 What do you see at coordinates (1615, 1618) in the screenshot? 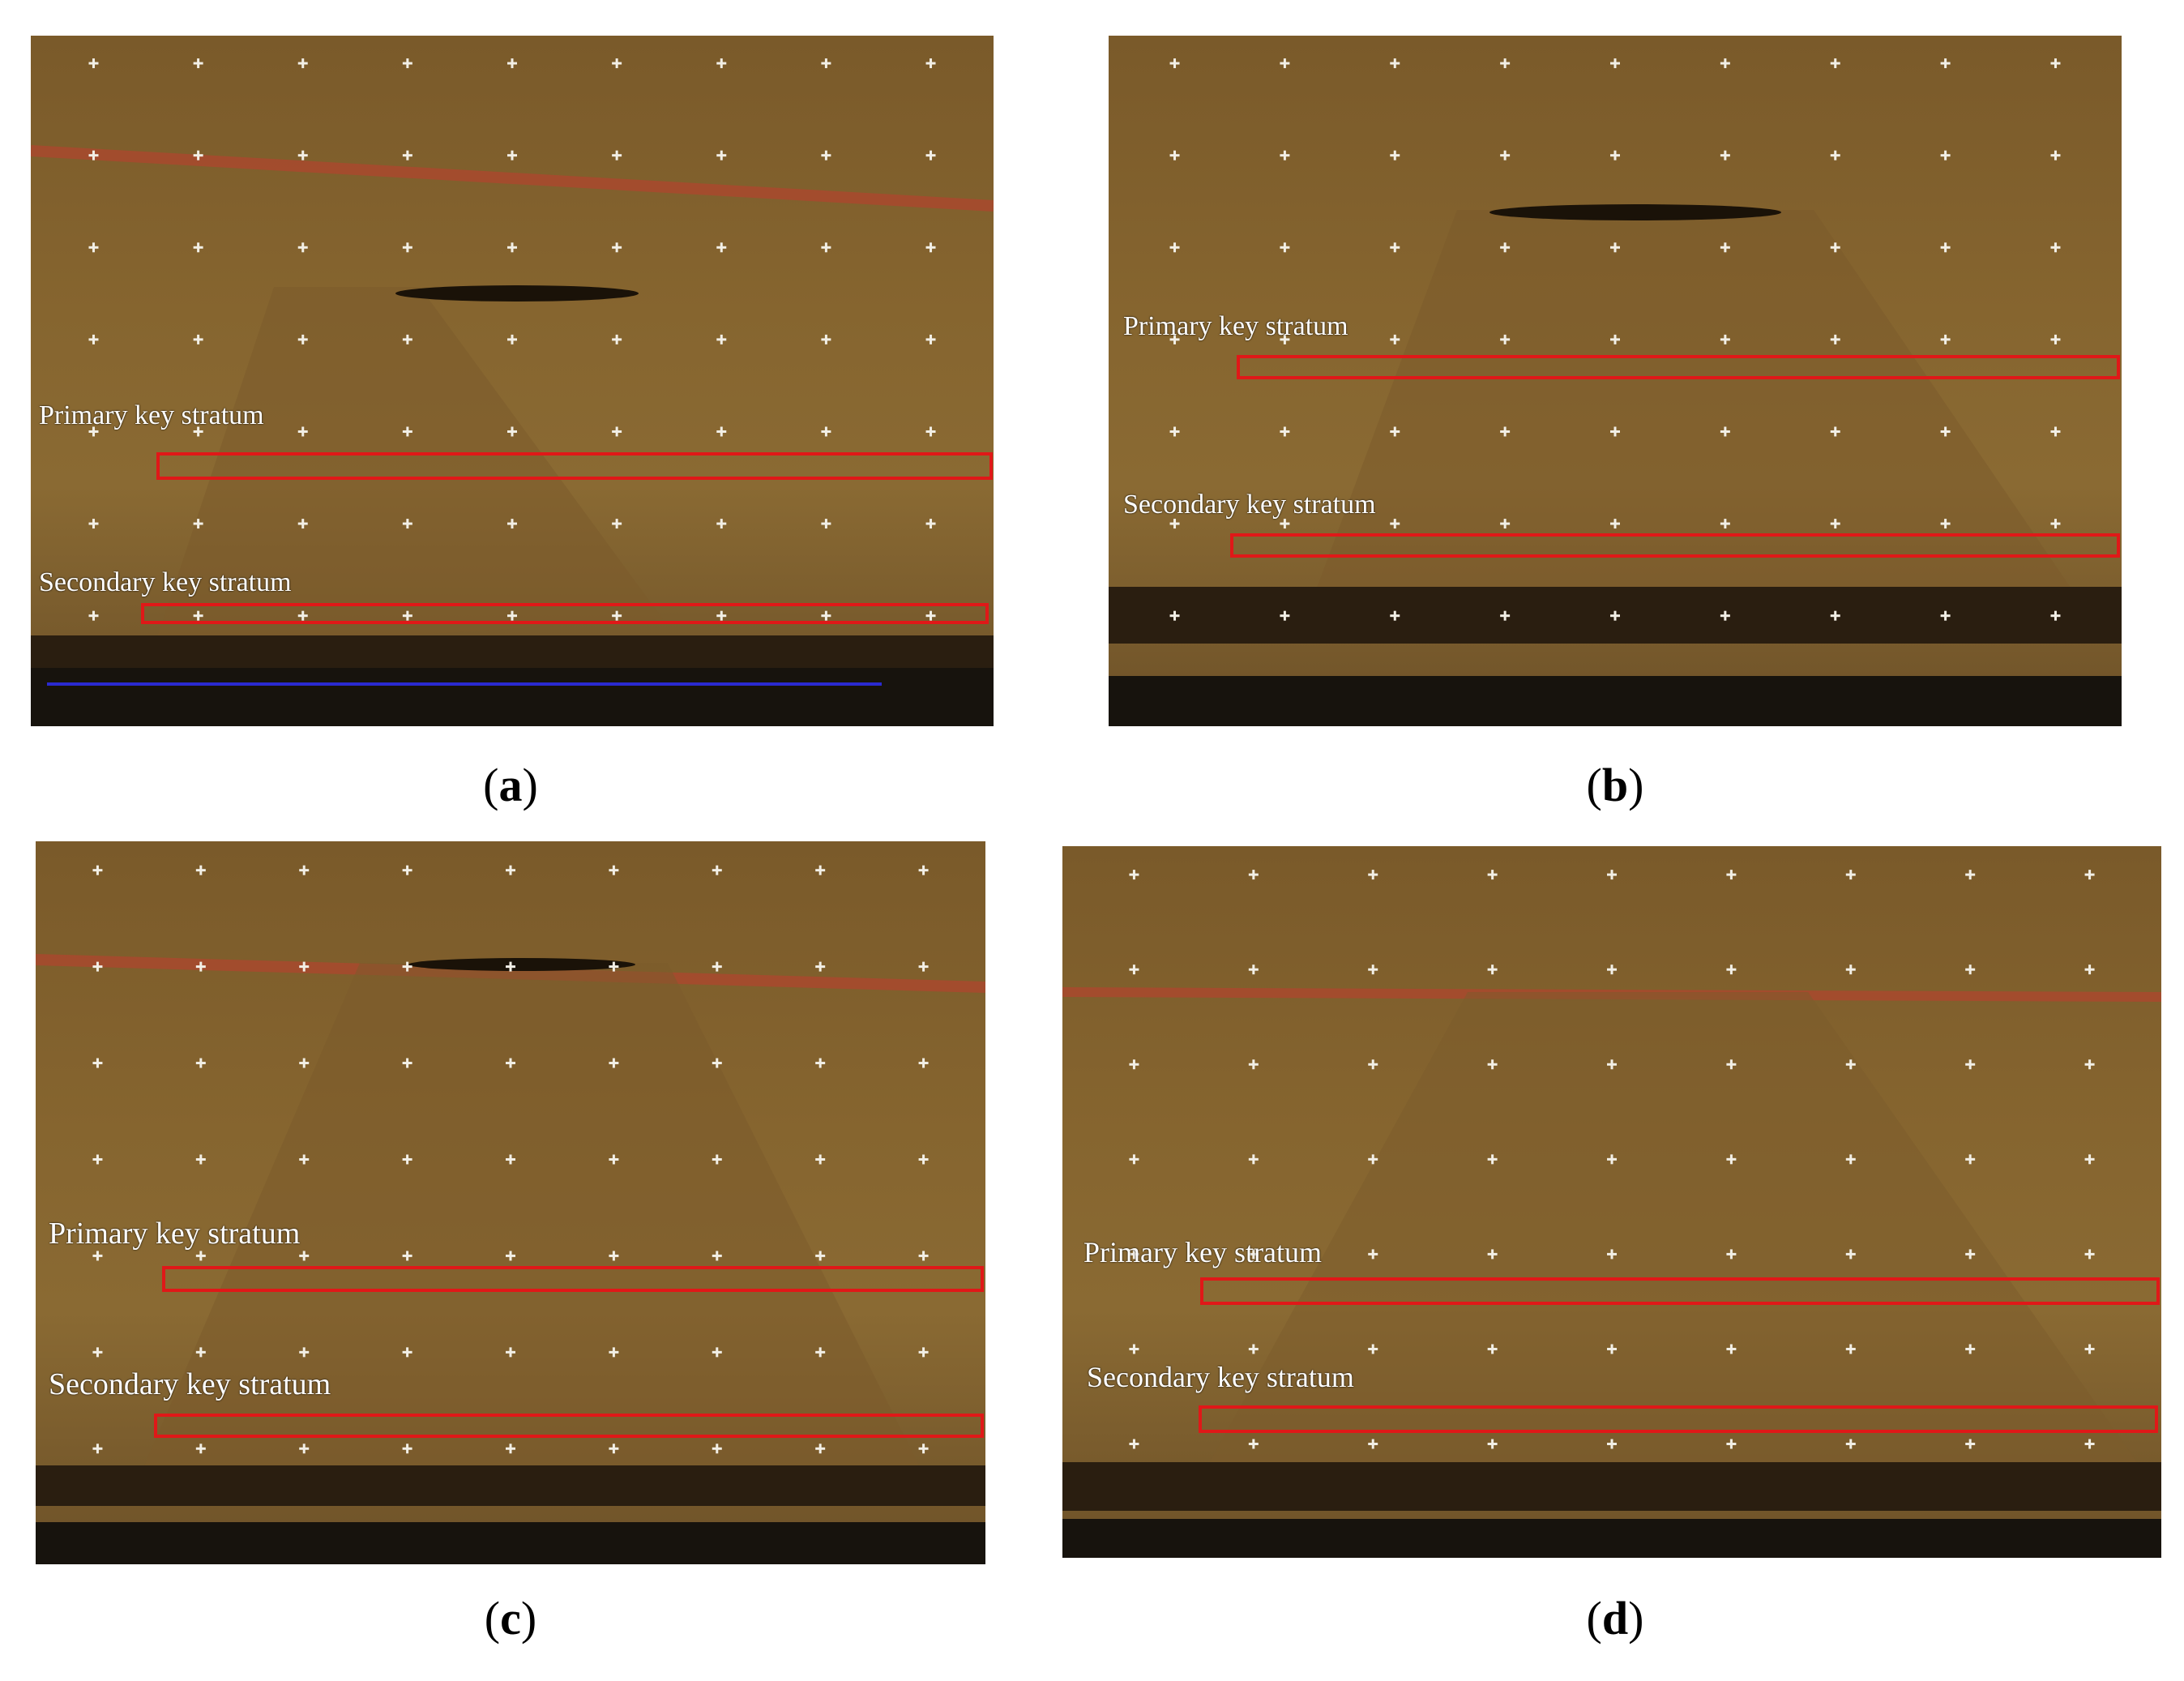
I see `panel-d-caption: (d)` at bounding box center [1615, 1618].